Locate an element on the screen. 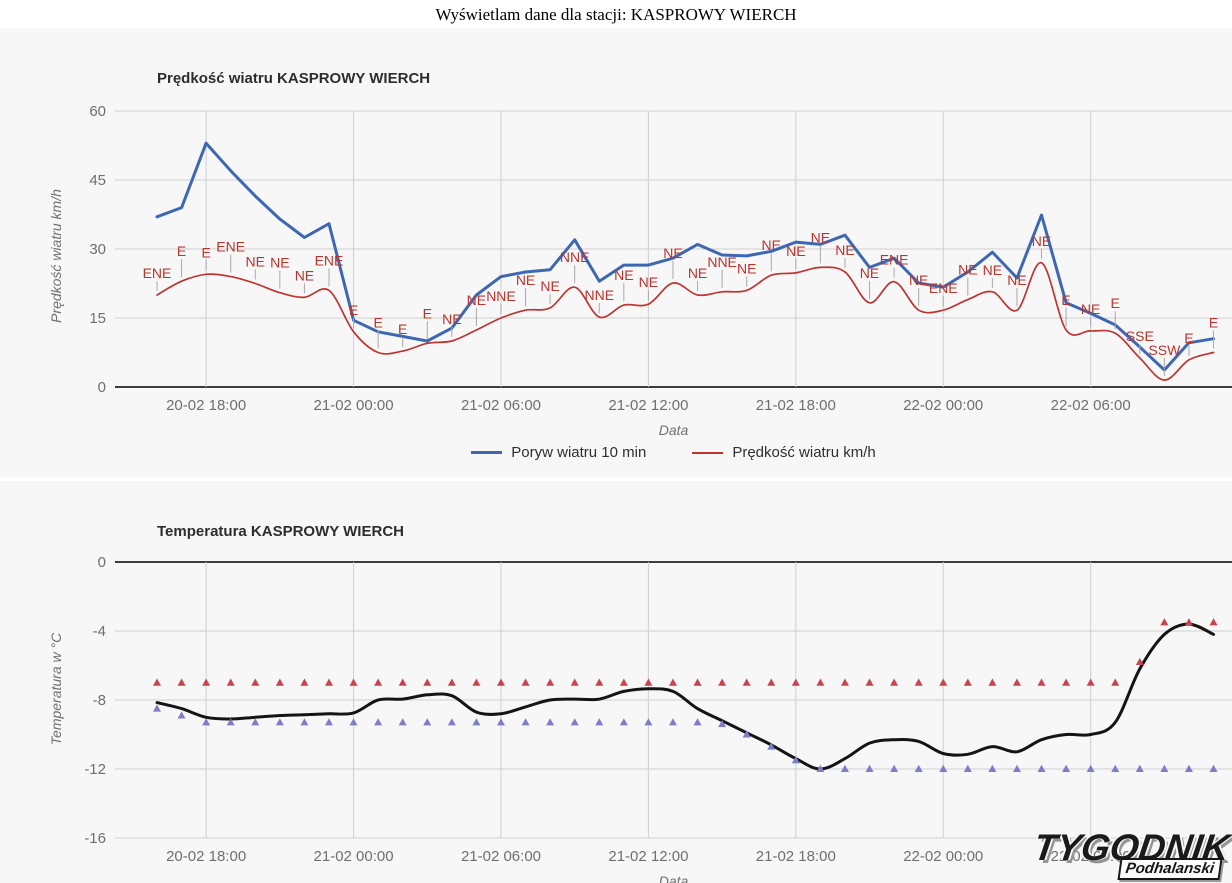 The width and height of the screenshot is (1232, 883). temperature-chart-title: Temperatura KASPROWY WIERCH is located at coordinates (280, 531).